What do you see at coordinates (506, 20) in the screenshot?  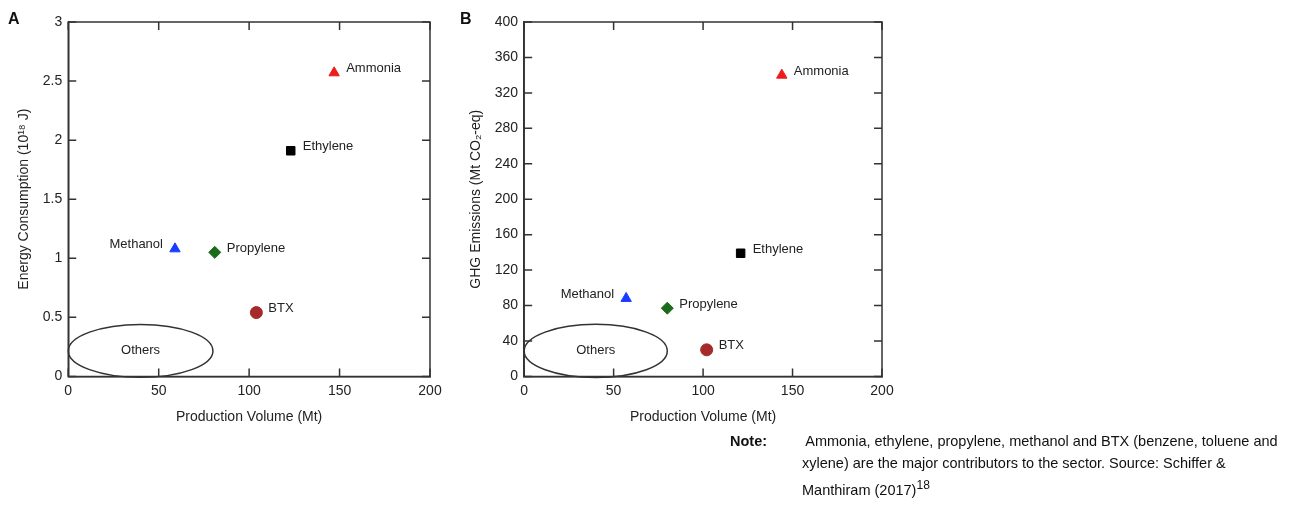 I see `y-tick-label: 400` at bounding box center [506, 20].